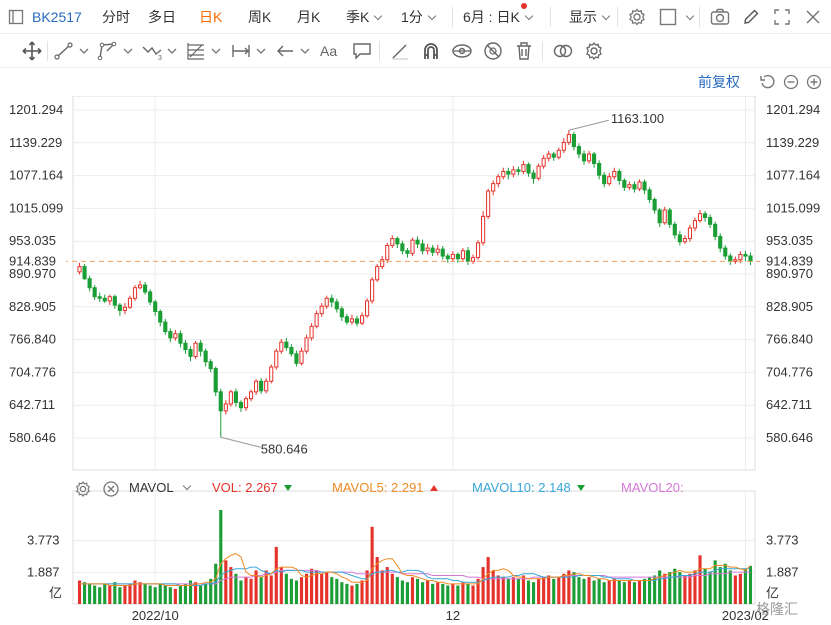  Describe the element at coordinates (524, 51) in the screenshot. I see `trash-icon` at that location.